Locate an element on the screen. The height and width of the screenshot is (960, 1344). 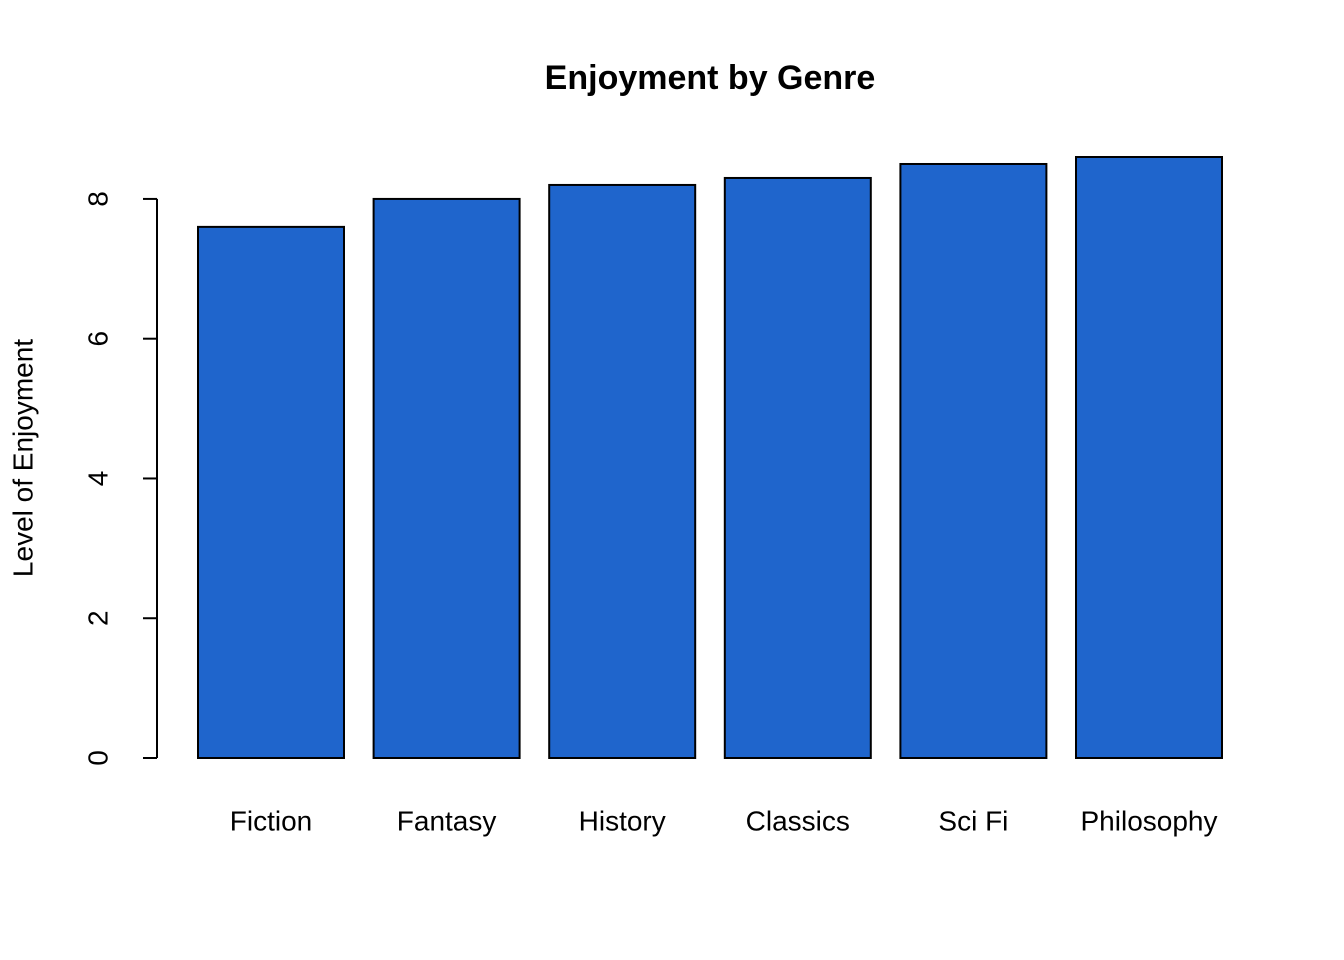
chart-title: Enjoyment by Genre is located at coordinates (710, 78).